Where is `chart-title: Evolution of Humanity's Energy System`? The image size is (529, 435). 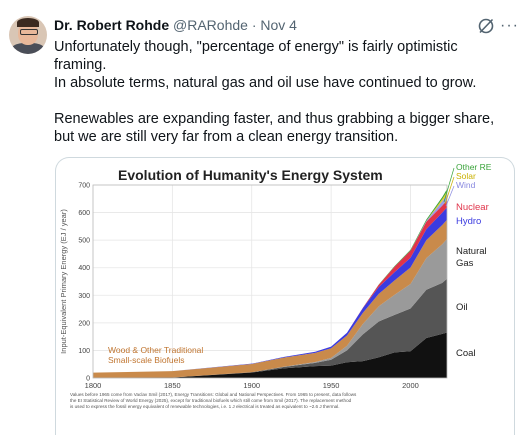
chart-title: Evolution of Humanity's Energy System is located at coordinates (250, 175).